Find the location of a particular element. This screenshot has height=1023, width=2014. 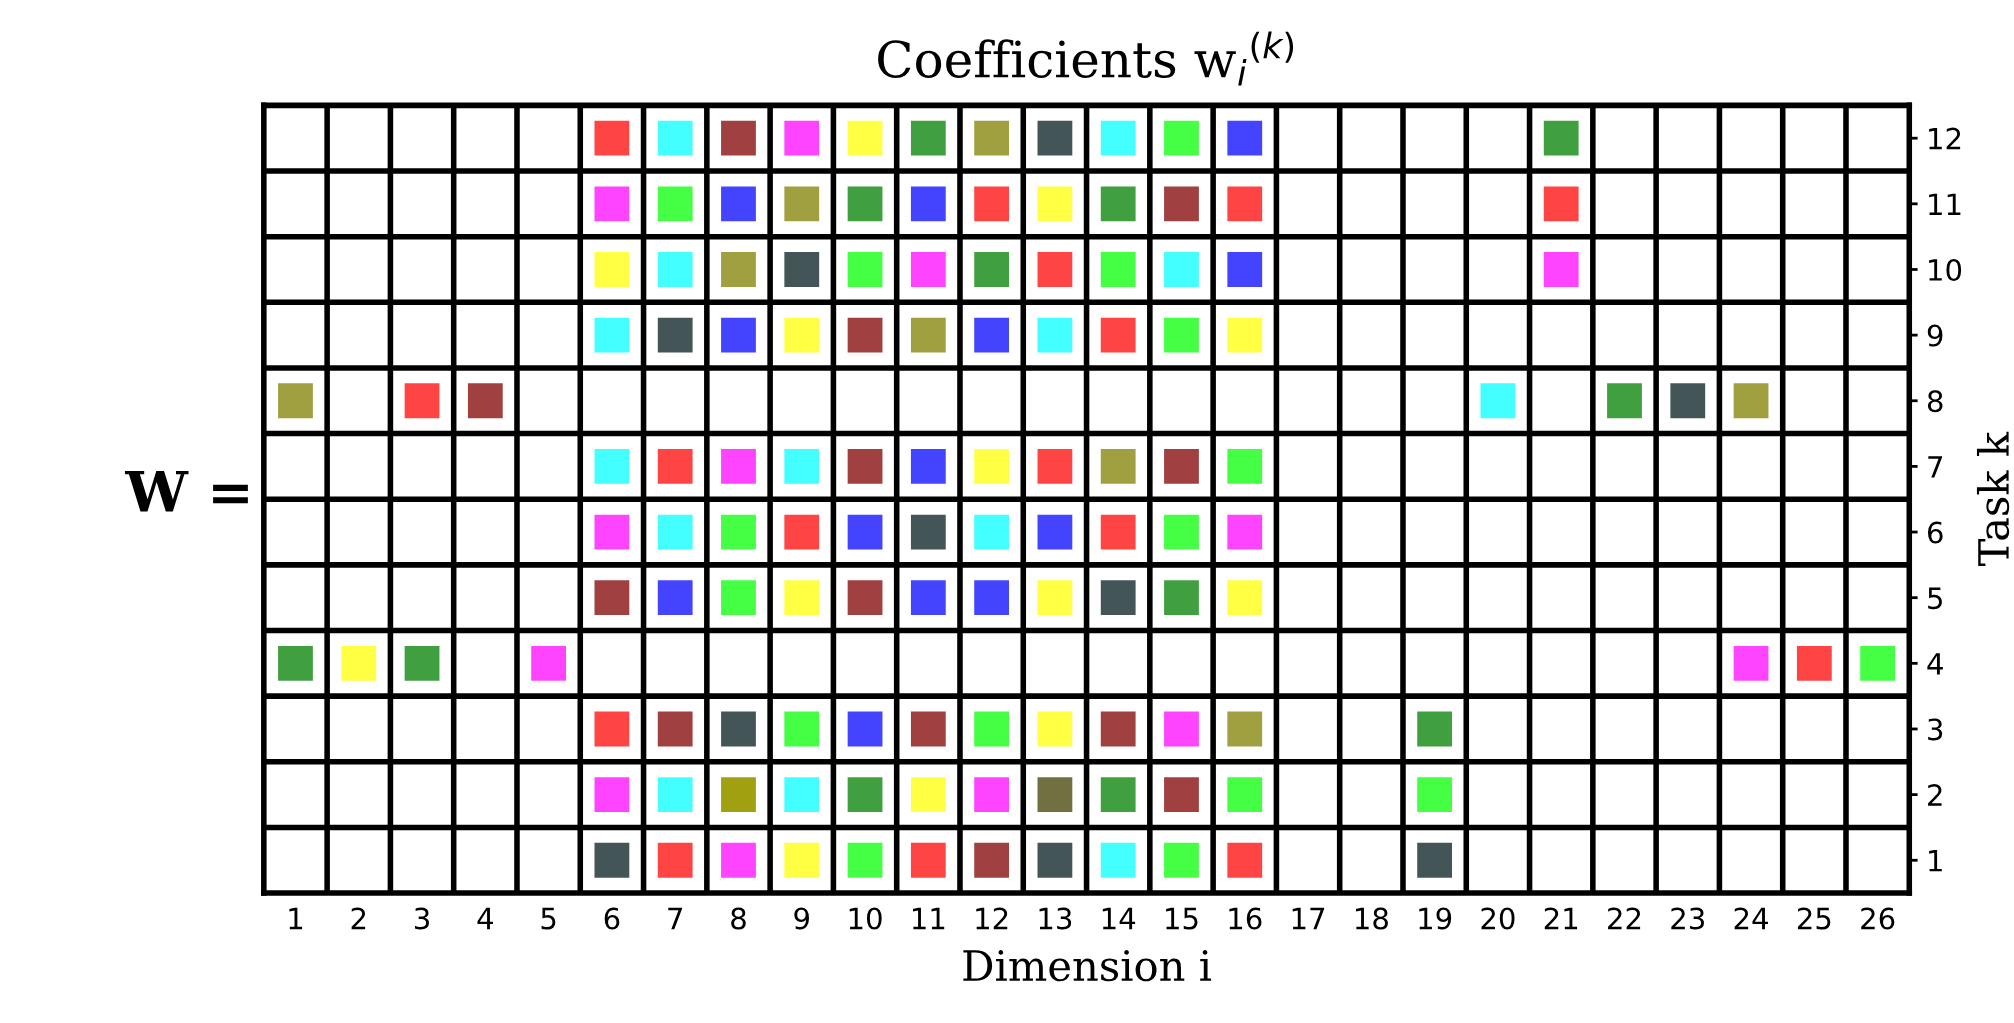

x-tick-label: 18 is located at coordinates (1371, 918).